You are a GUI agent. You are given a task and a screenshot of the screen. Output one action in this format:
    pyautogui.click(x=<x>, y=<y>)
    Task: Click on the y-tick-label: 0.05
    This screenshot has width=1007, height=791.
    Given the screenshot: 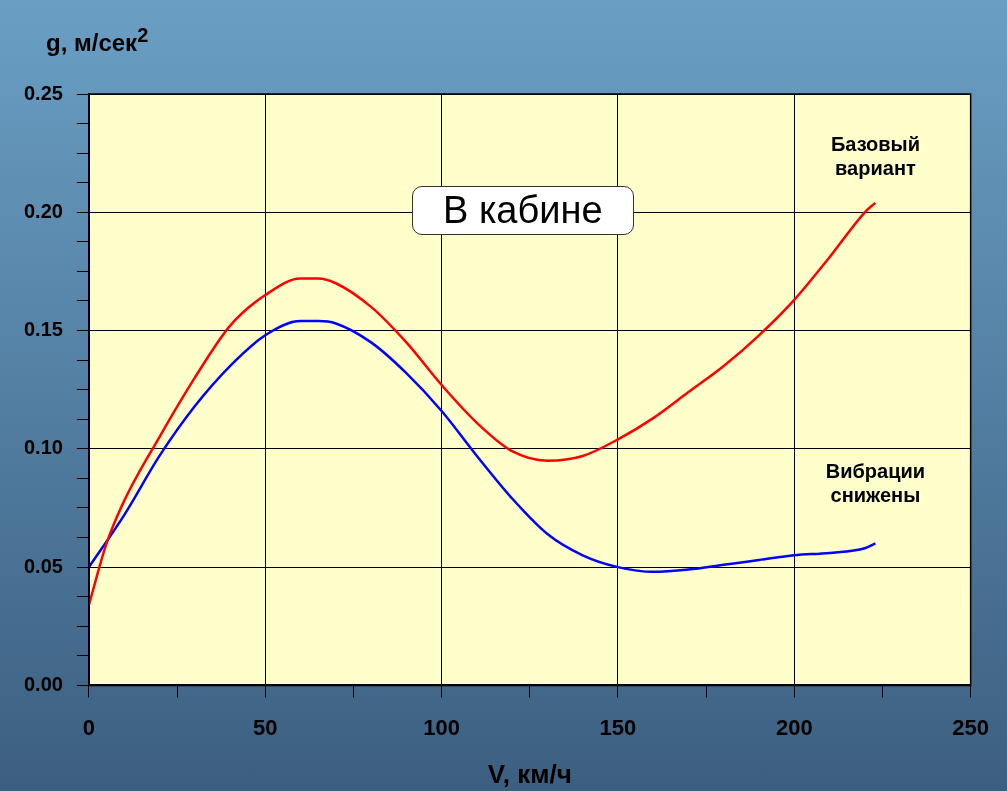 What is the action you would take?
    pyautogui.click(x=43, y=565)
    